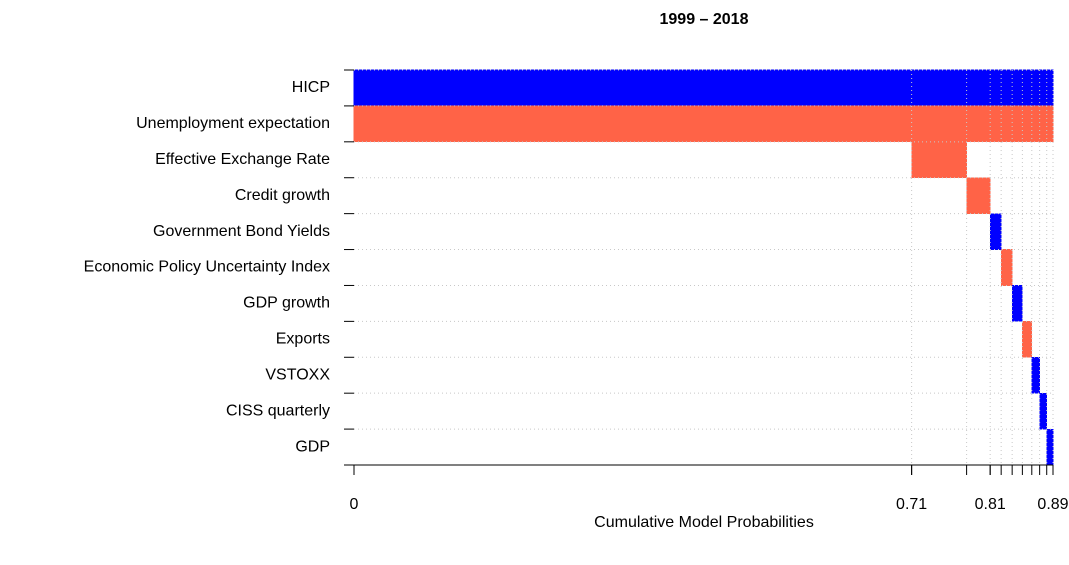  I want to click on variable-label: Unemployment expectation, so click(233, 123).